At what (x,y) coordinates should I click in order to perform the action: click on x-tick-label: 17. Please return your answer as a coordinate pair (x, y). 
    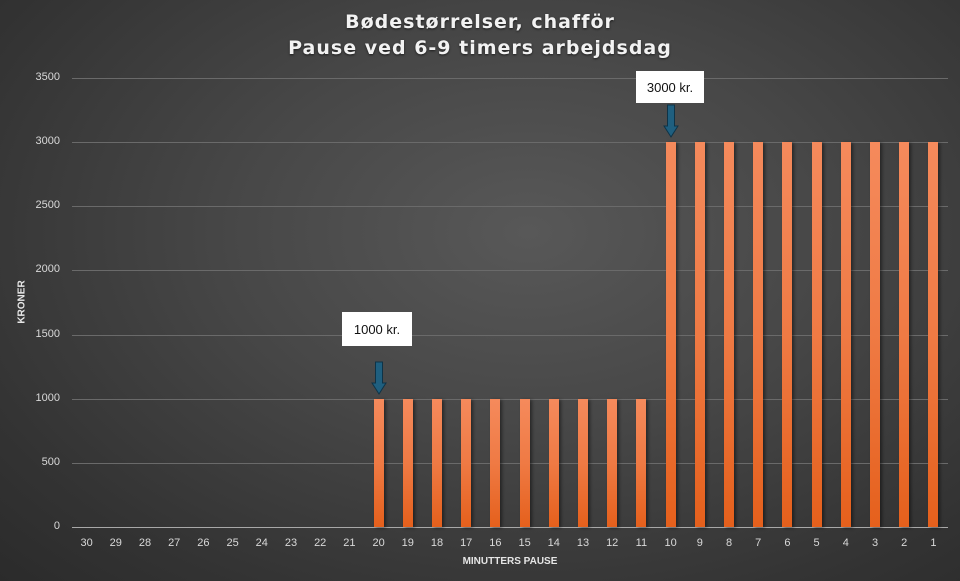
    Looking at the image, I should click on (466, 543).